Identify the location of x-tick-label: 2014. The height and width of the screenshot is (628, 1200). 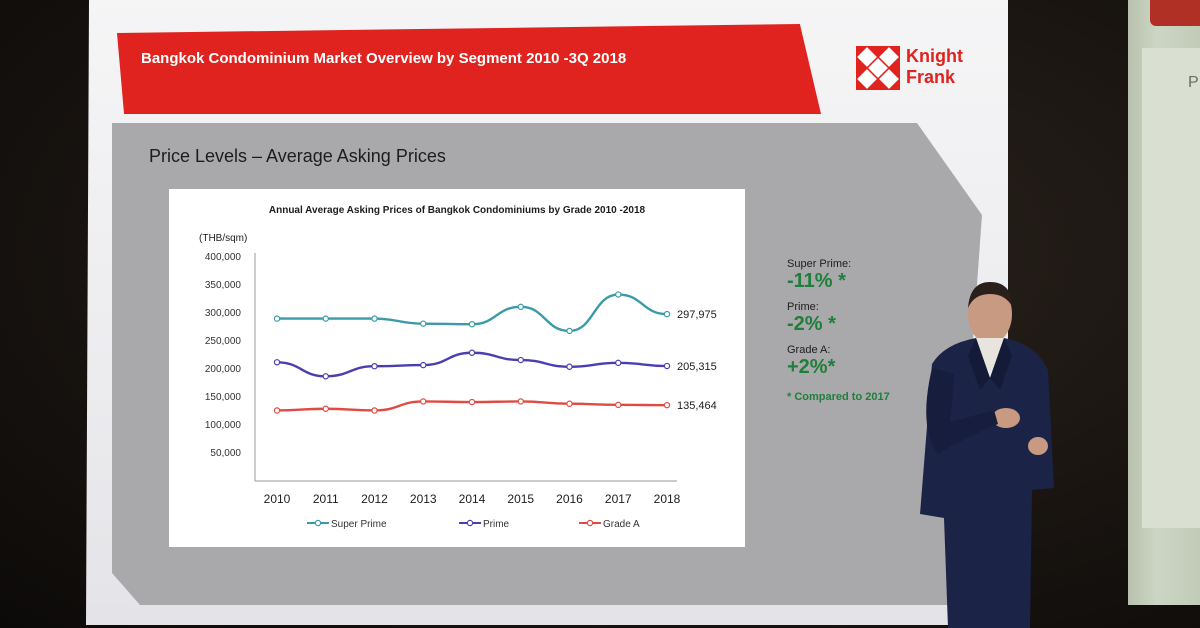
(472, 499).